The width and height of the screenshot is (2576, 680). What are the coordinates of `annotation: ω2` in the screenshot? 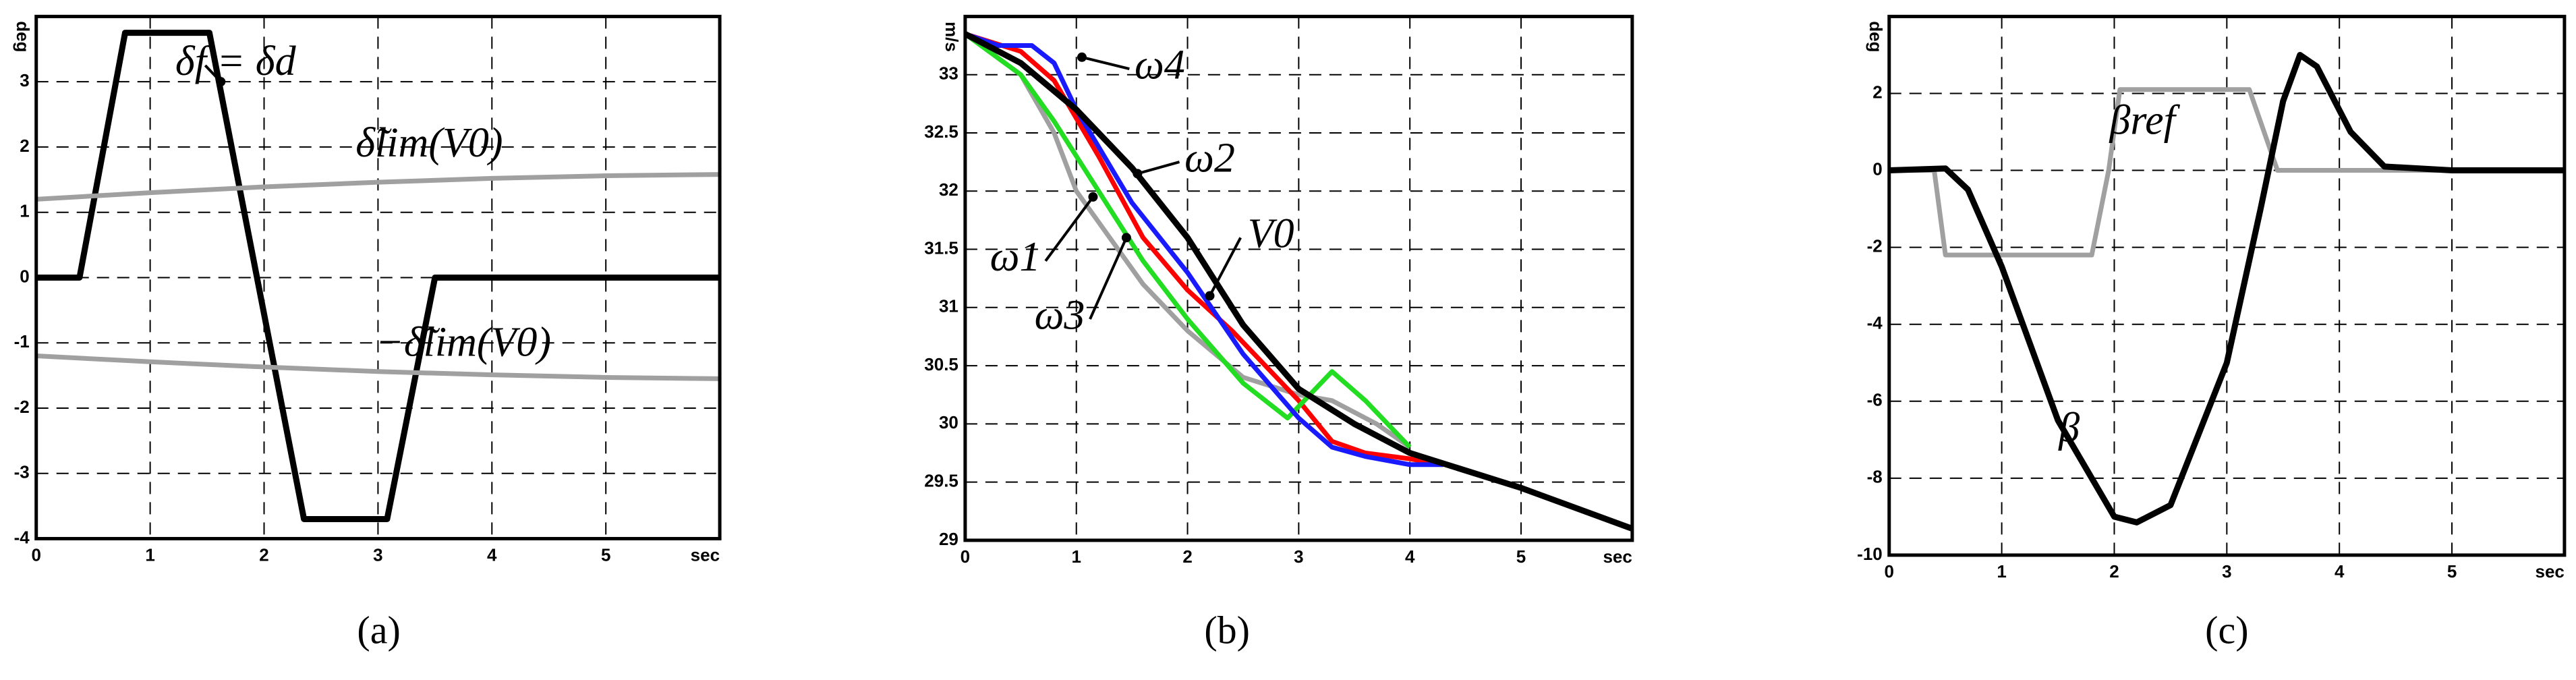 It's located at (1209, 158).